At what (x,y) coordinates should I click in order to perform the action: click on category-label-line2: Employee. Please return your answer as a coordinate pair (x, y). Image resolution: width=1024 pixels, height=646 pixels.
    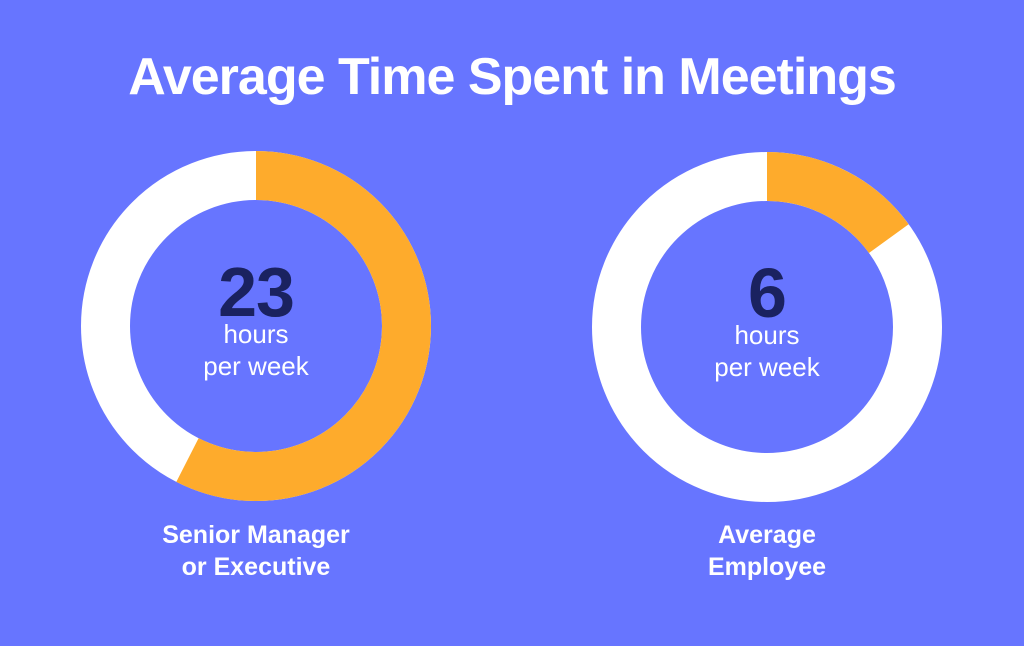
    Looking at the image, I should click on (767, 567).